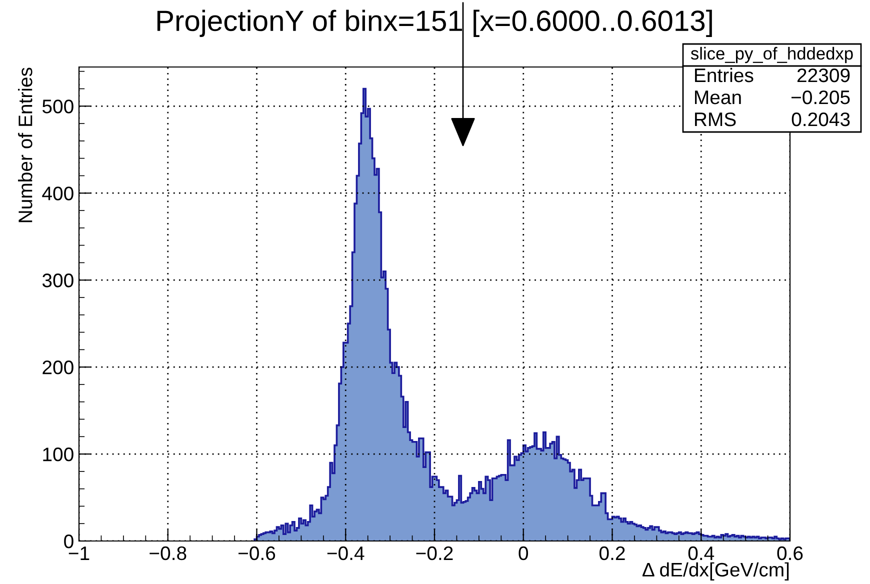  I want to click on x-tick-label: 0.4, so click(701, 553).